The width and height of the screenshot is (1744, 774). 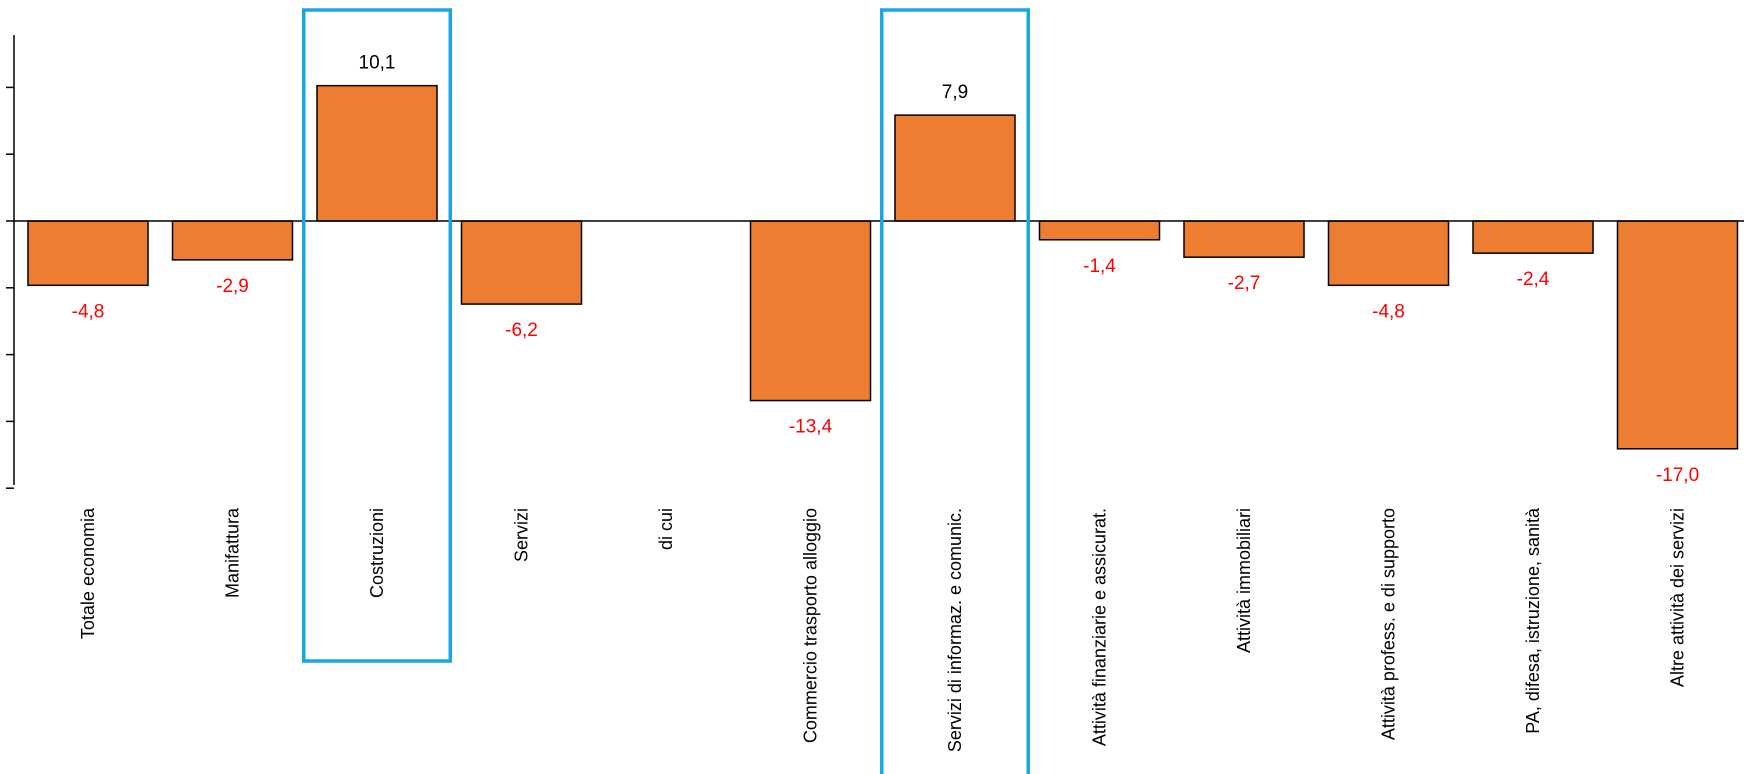 What do you see at coordinates (1244, 580) in the screenshot?
I see `x-tick-label: Attività immobiliari` at bounding box center [1244, 580].